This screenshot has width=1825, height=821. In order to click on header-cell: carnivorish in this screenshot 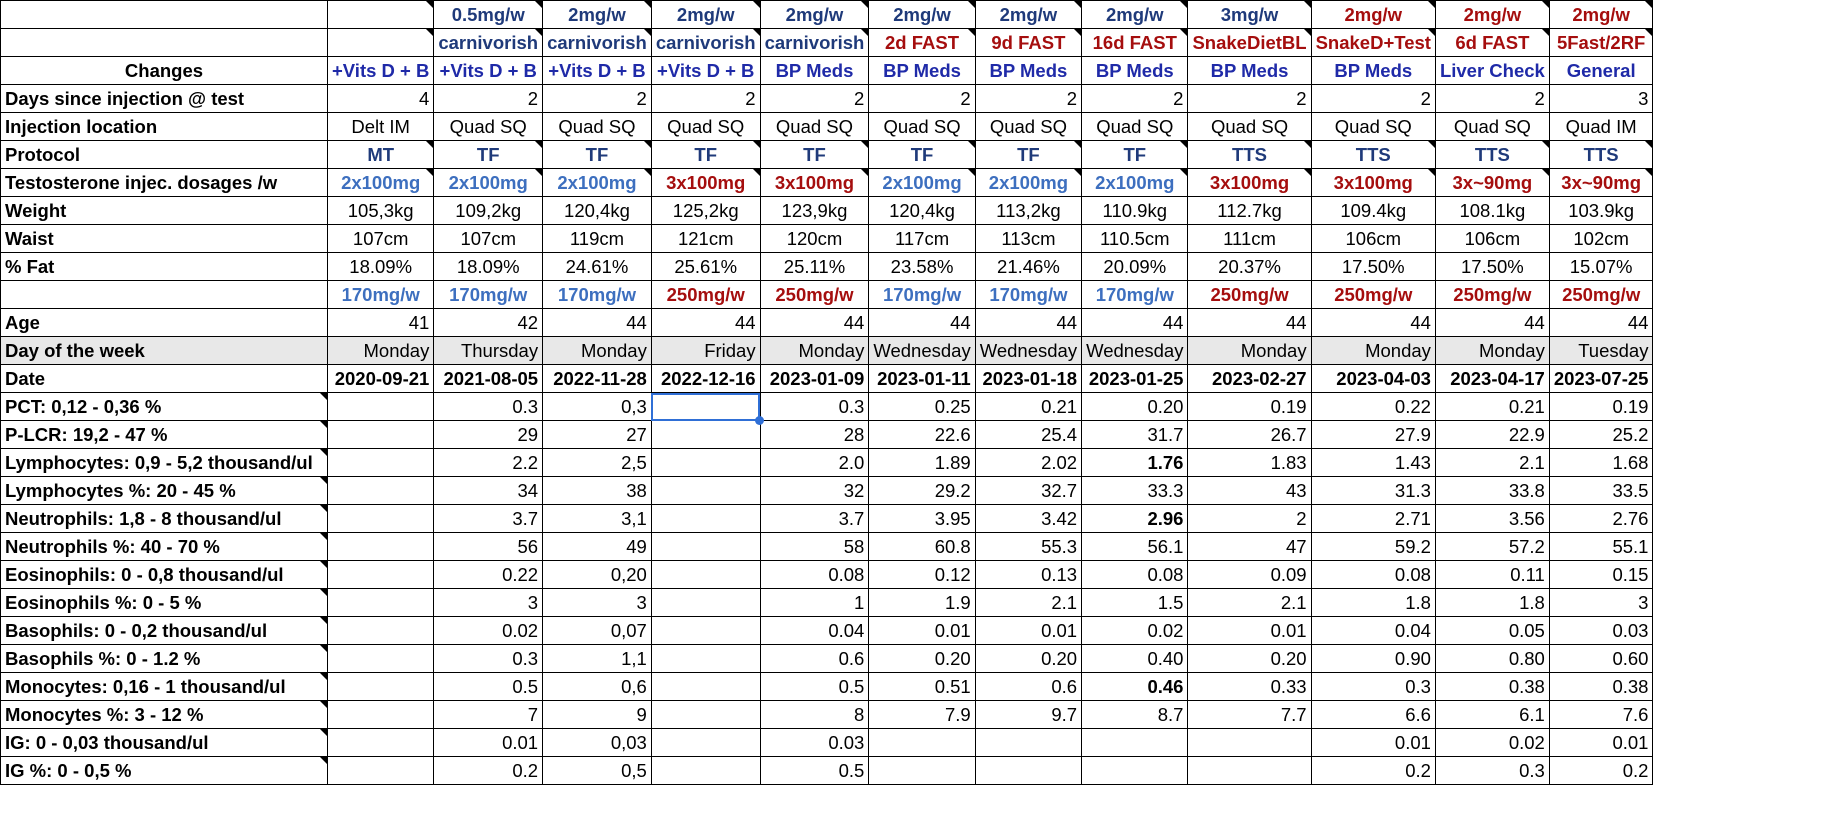, I will do `click(488, 42)`.